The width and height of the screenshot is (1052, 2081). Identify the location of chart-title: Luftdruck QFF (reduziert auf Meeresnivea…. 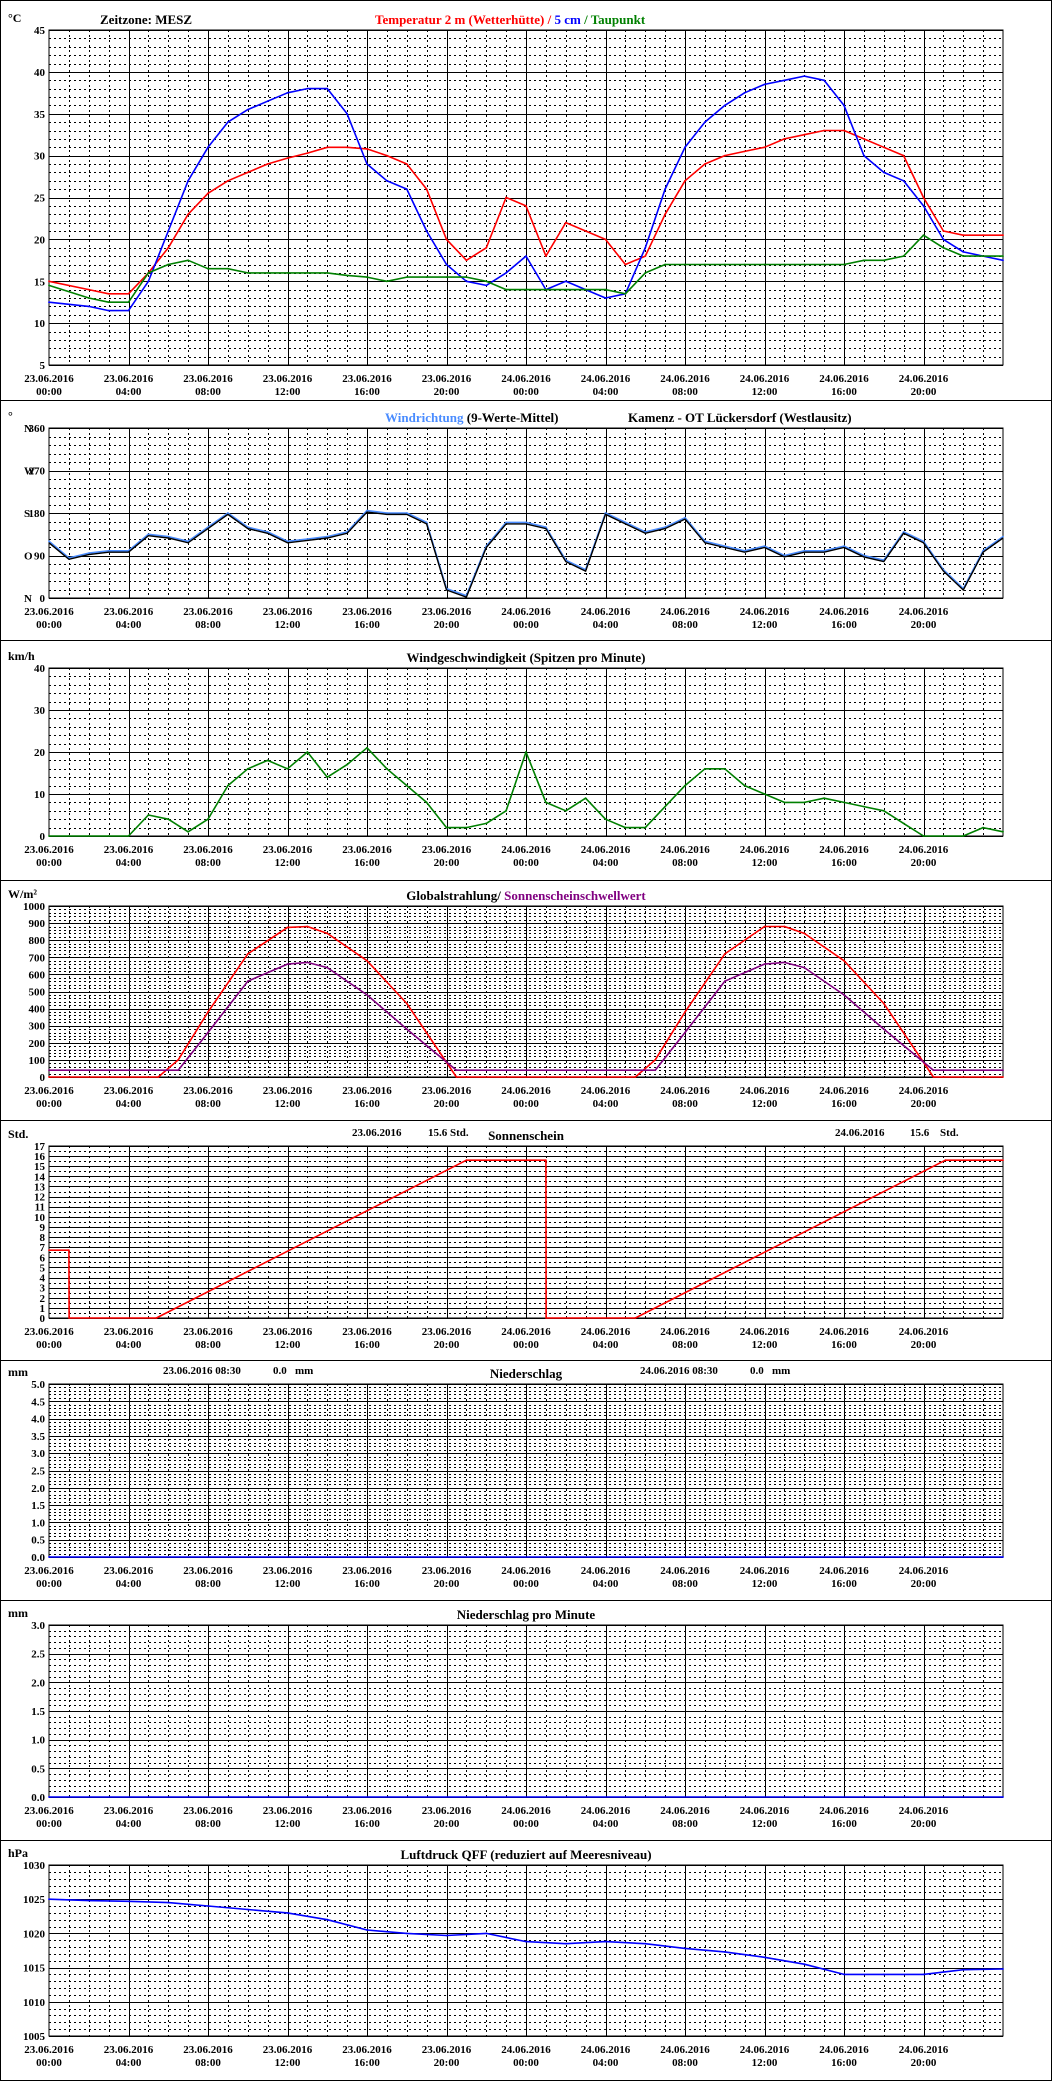
(525, 1854).